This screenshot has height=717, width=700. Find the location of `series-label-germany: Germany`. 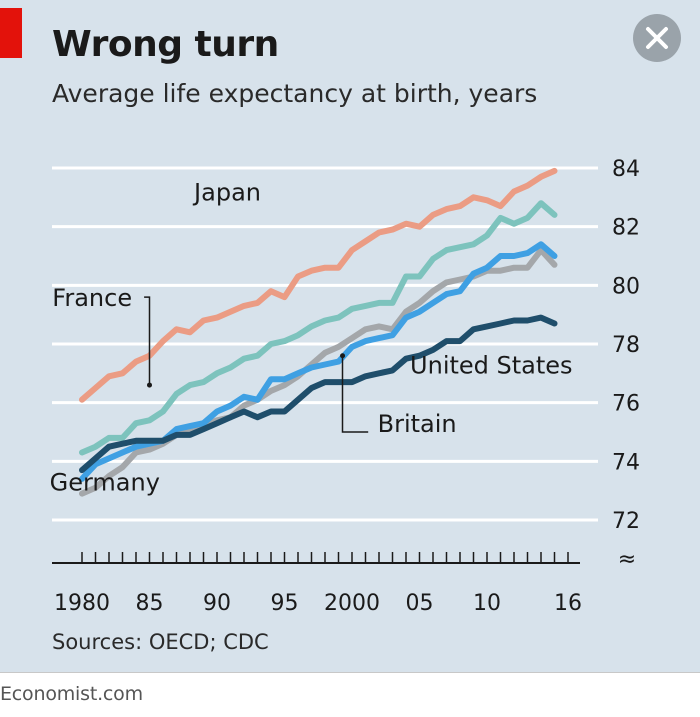

series-label-germany: Germany is located at coordinates (105, 483).